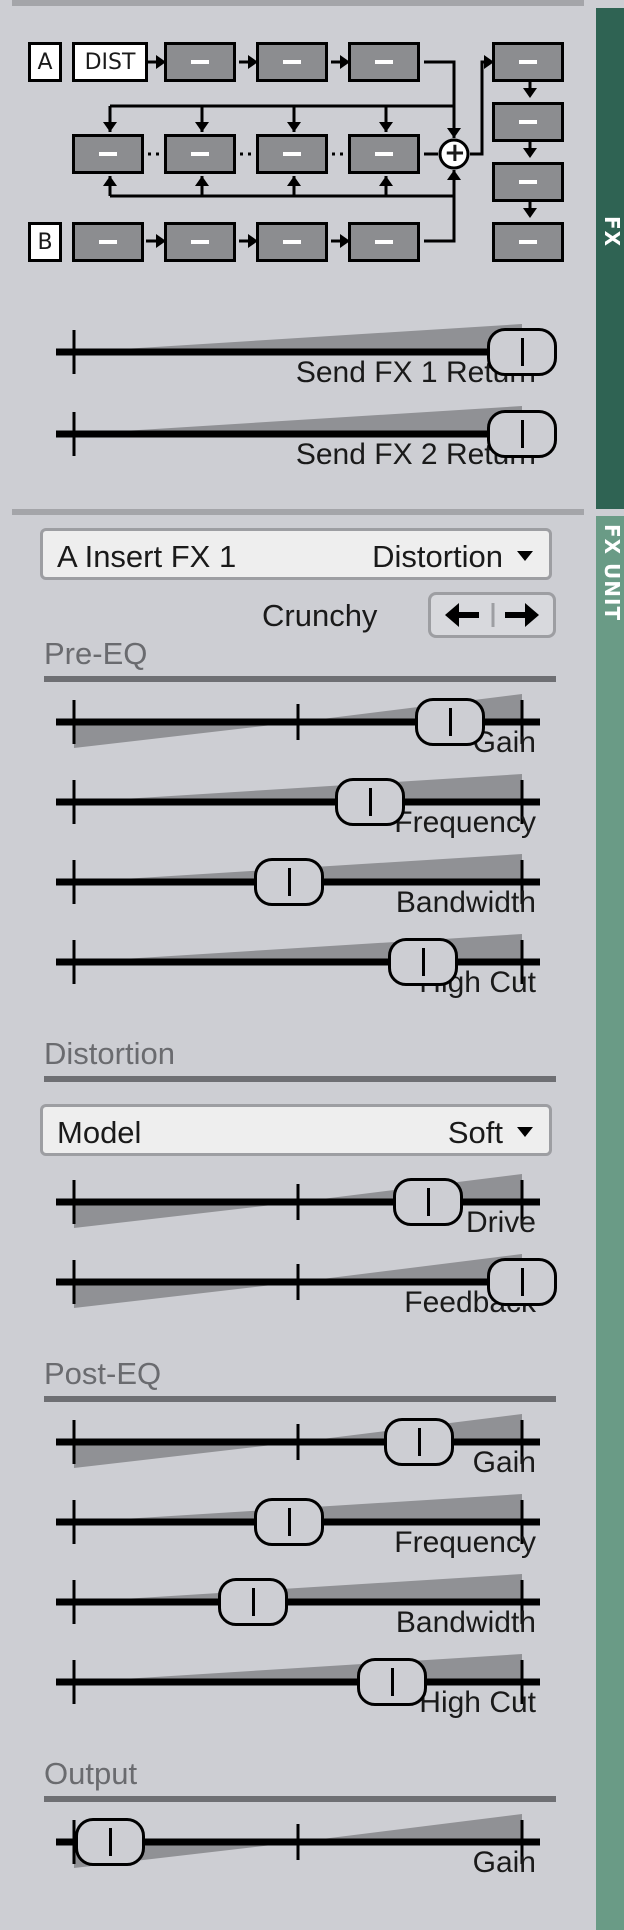  Describe the element at coordinates (320, 615) in the screenshot. I see `preset-name: Crunchy` at that location.